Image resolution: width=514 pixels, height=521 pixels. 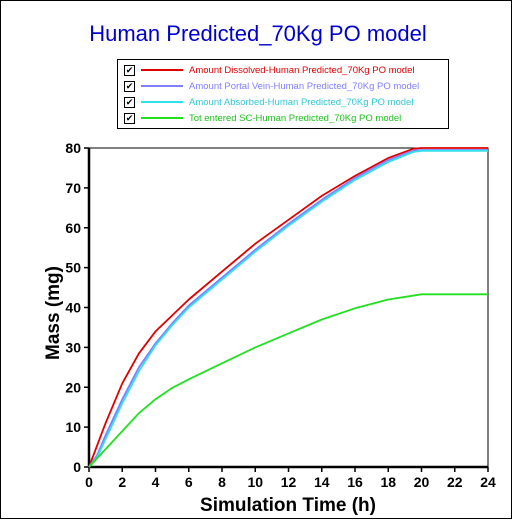 I want to click on x-tick-label: 6, so click(x=189, y=482).